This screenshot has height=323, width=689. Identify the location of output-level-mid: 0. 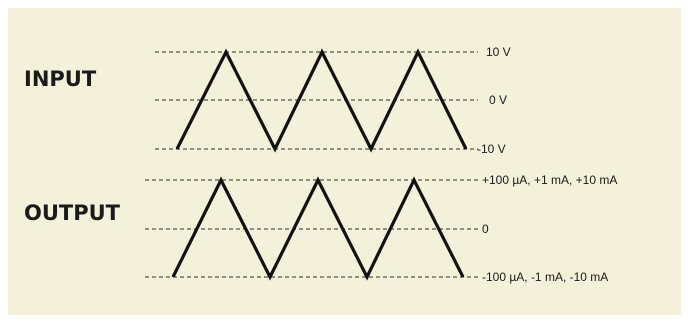
(485, 229).